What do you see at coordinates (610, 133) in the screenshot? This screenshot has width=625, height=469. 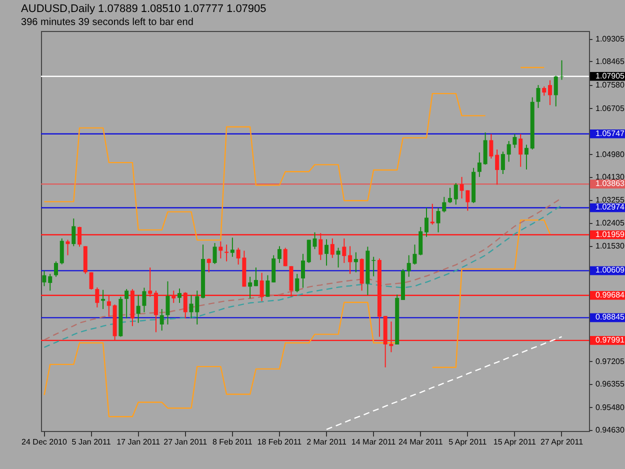 I see `ref-line-label: 1.05747` at bounding box center [610, 133].